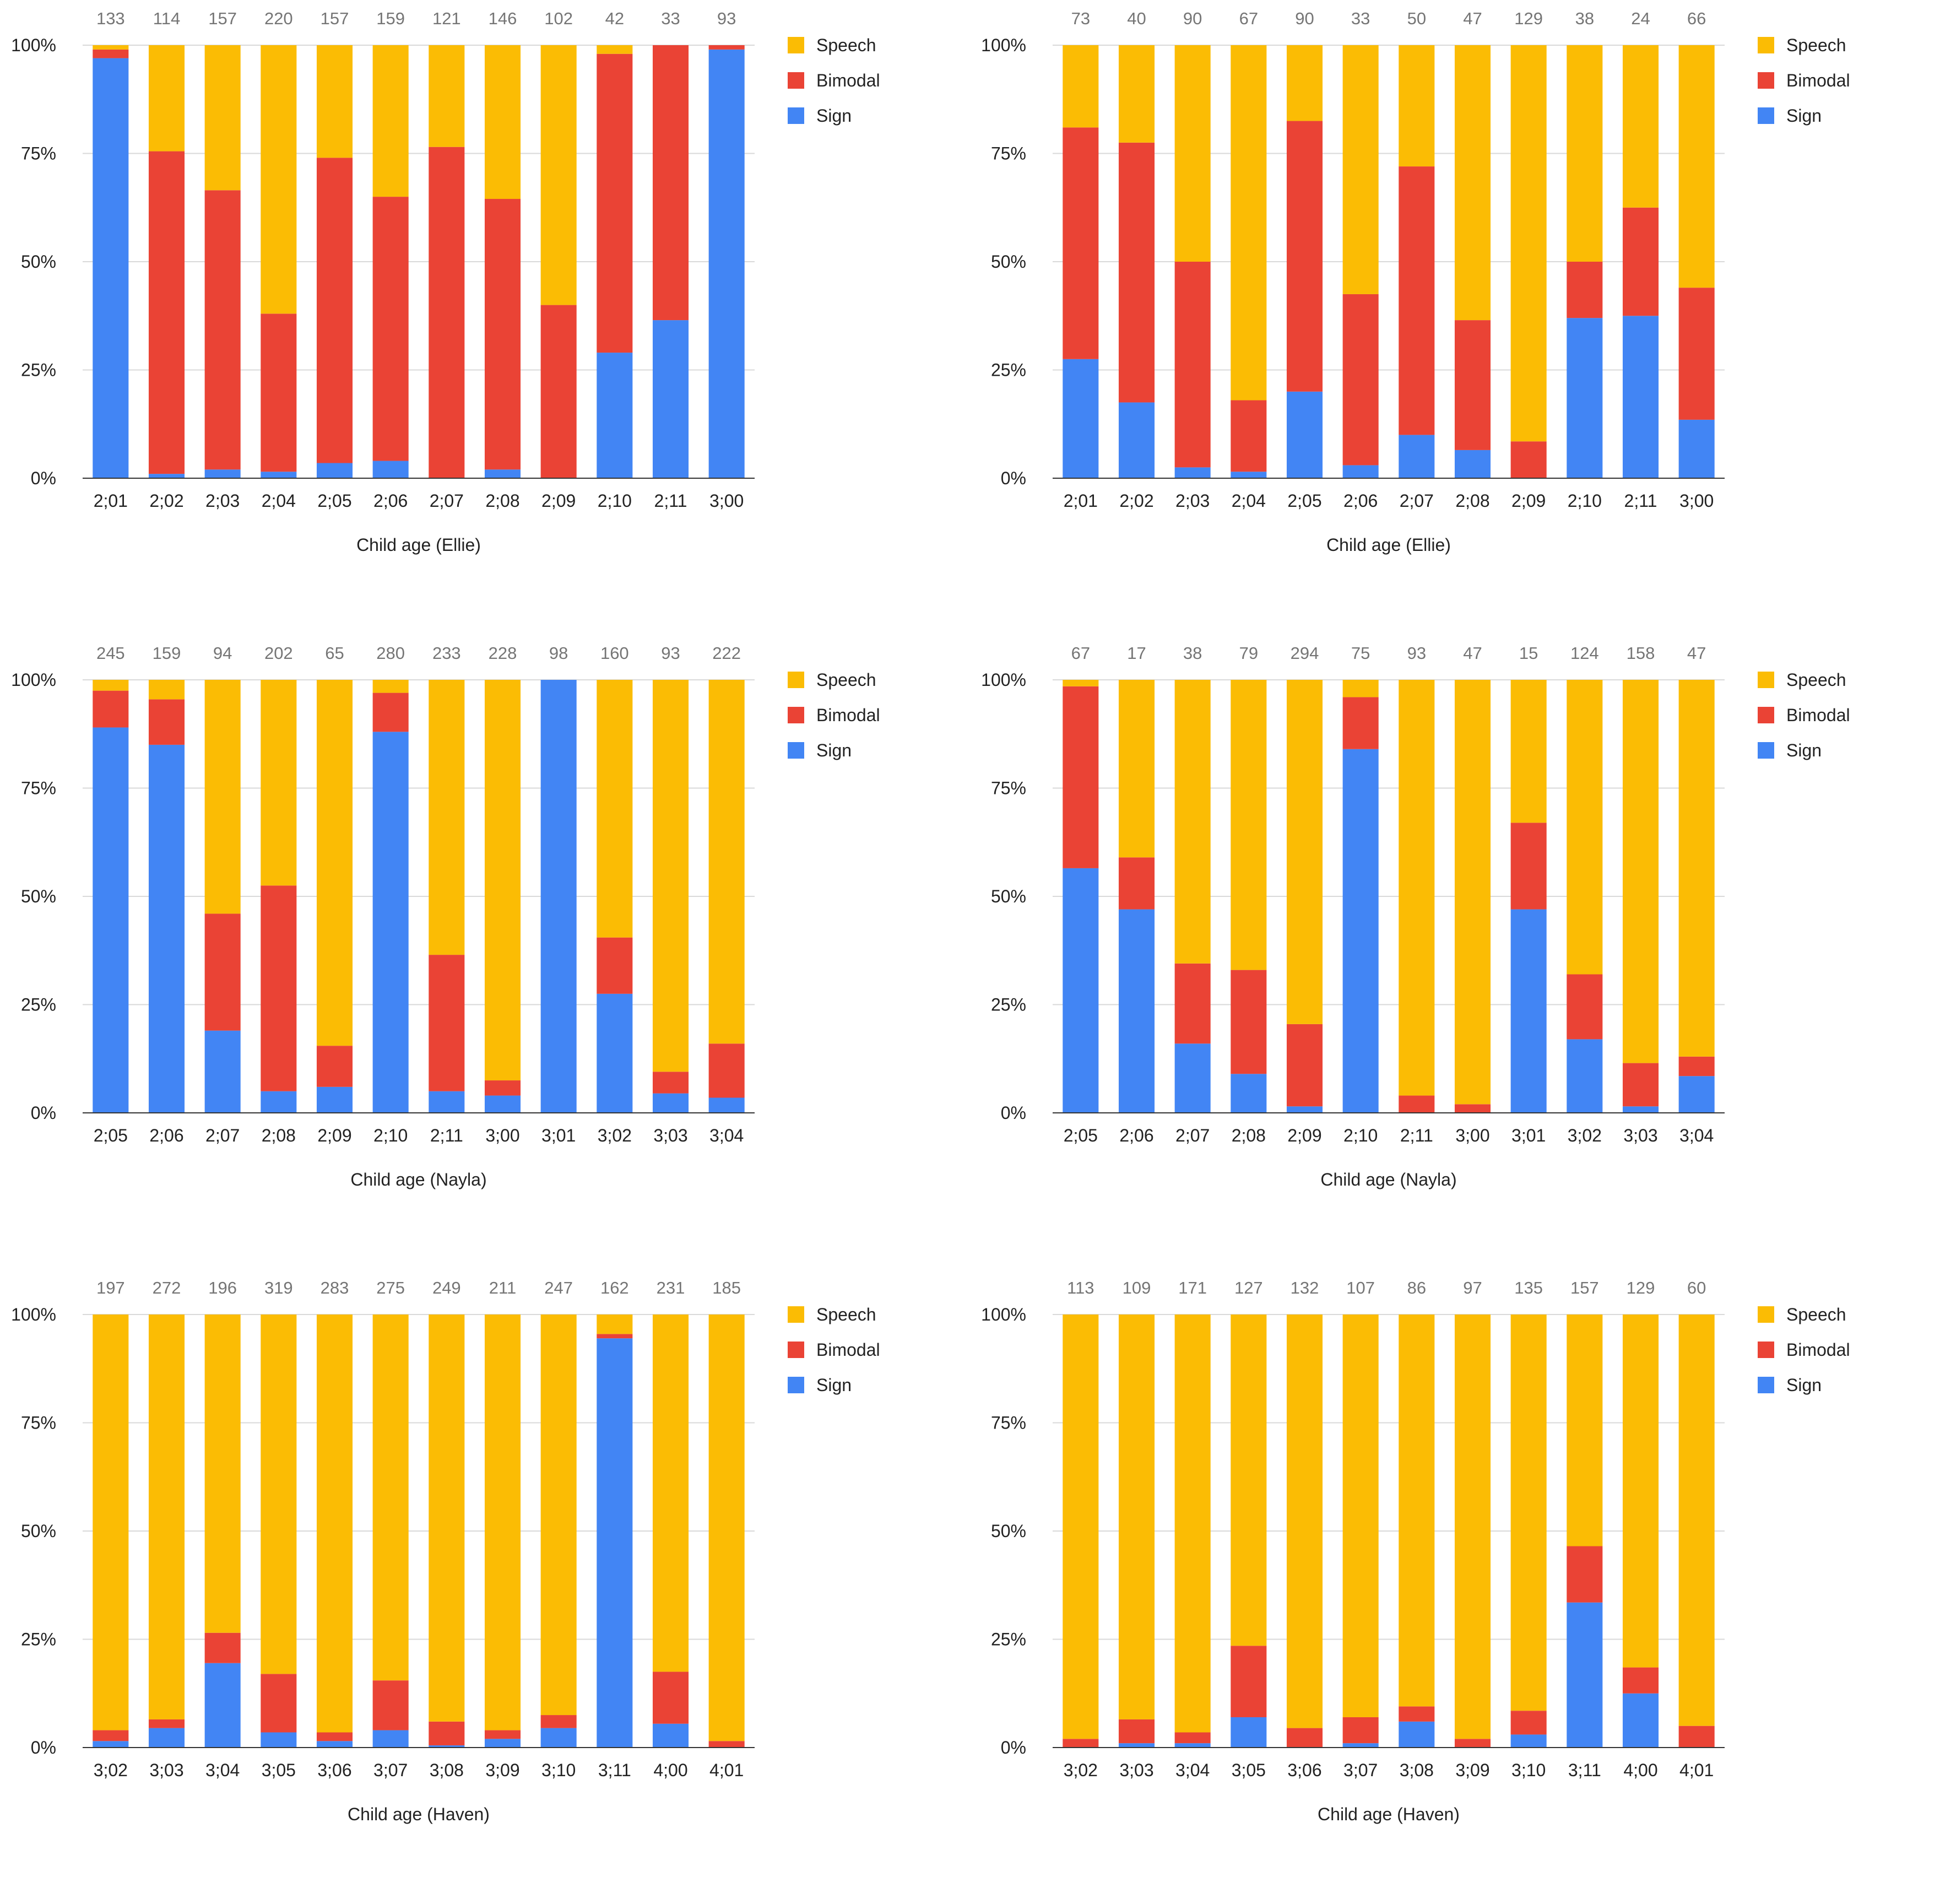 The width and height of the screenshot is (1940, 1904). I want to click on bar-count-label: 86, so click(1416, 1287).